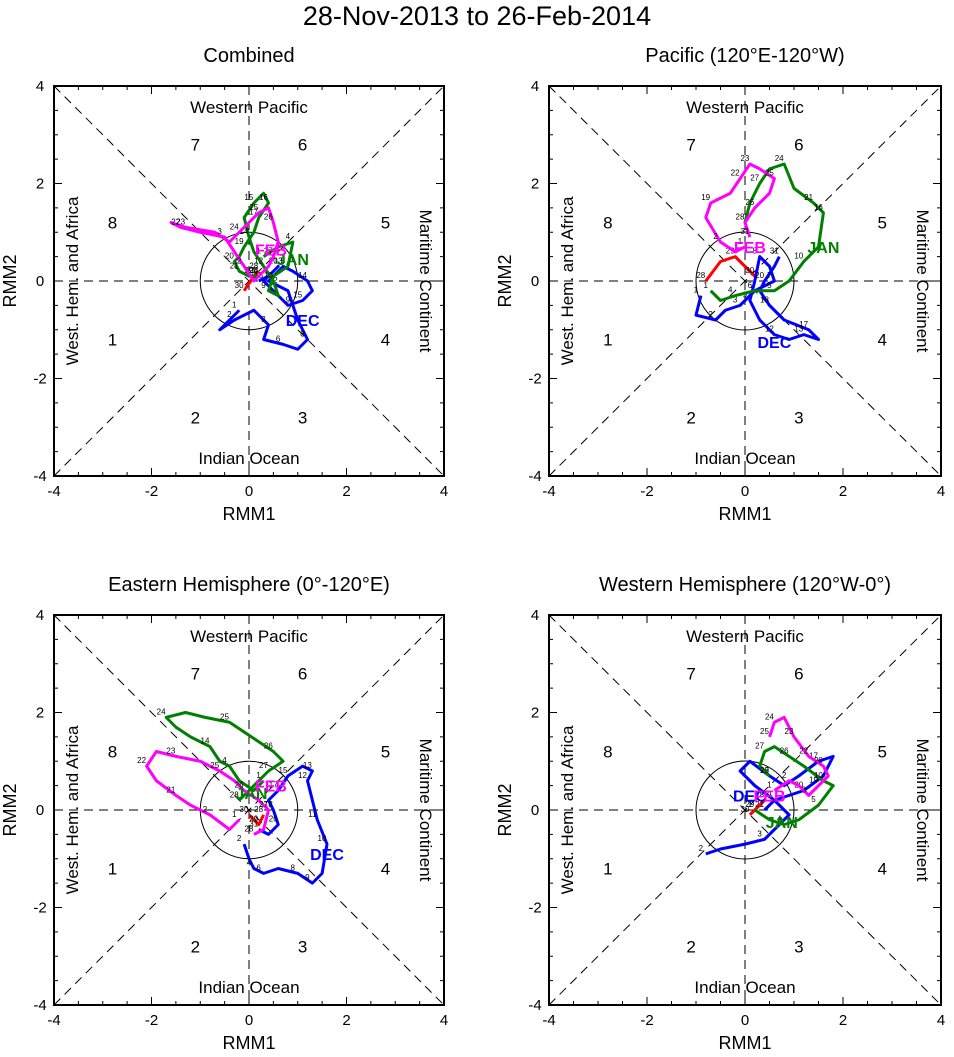  I want to click on series-line-nov, so click(256, 820).